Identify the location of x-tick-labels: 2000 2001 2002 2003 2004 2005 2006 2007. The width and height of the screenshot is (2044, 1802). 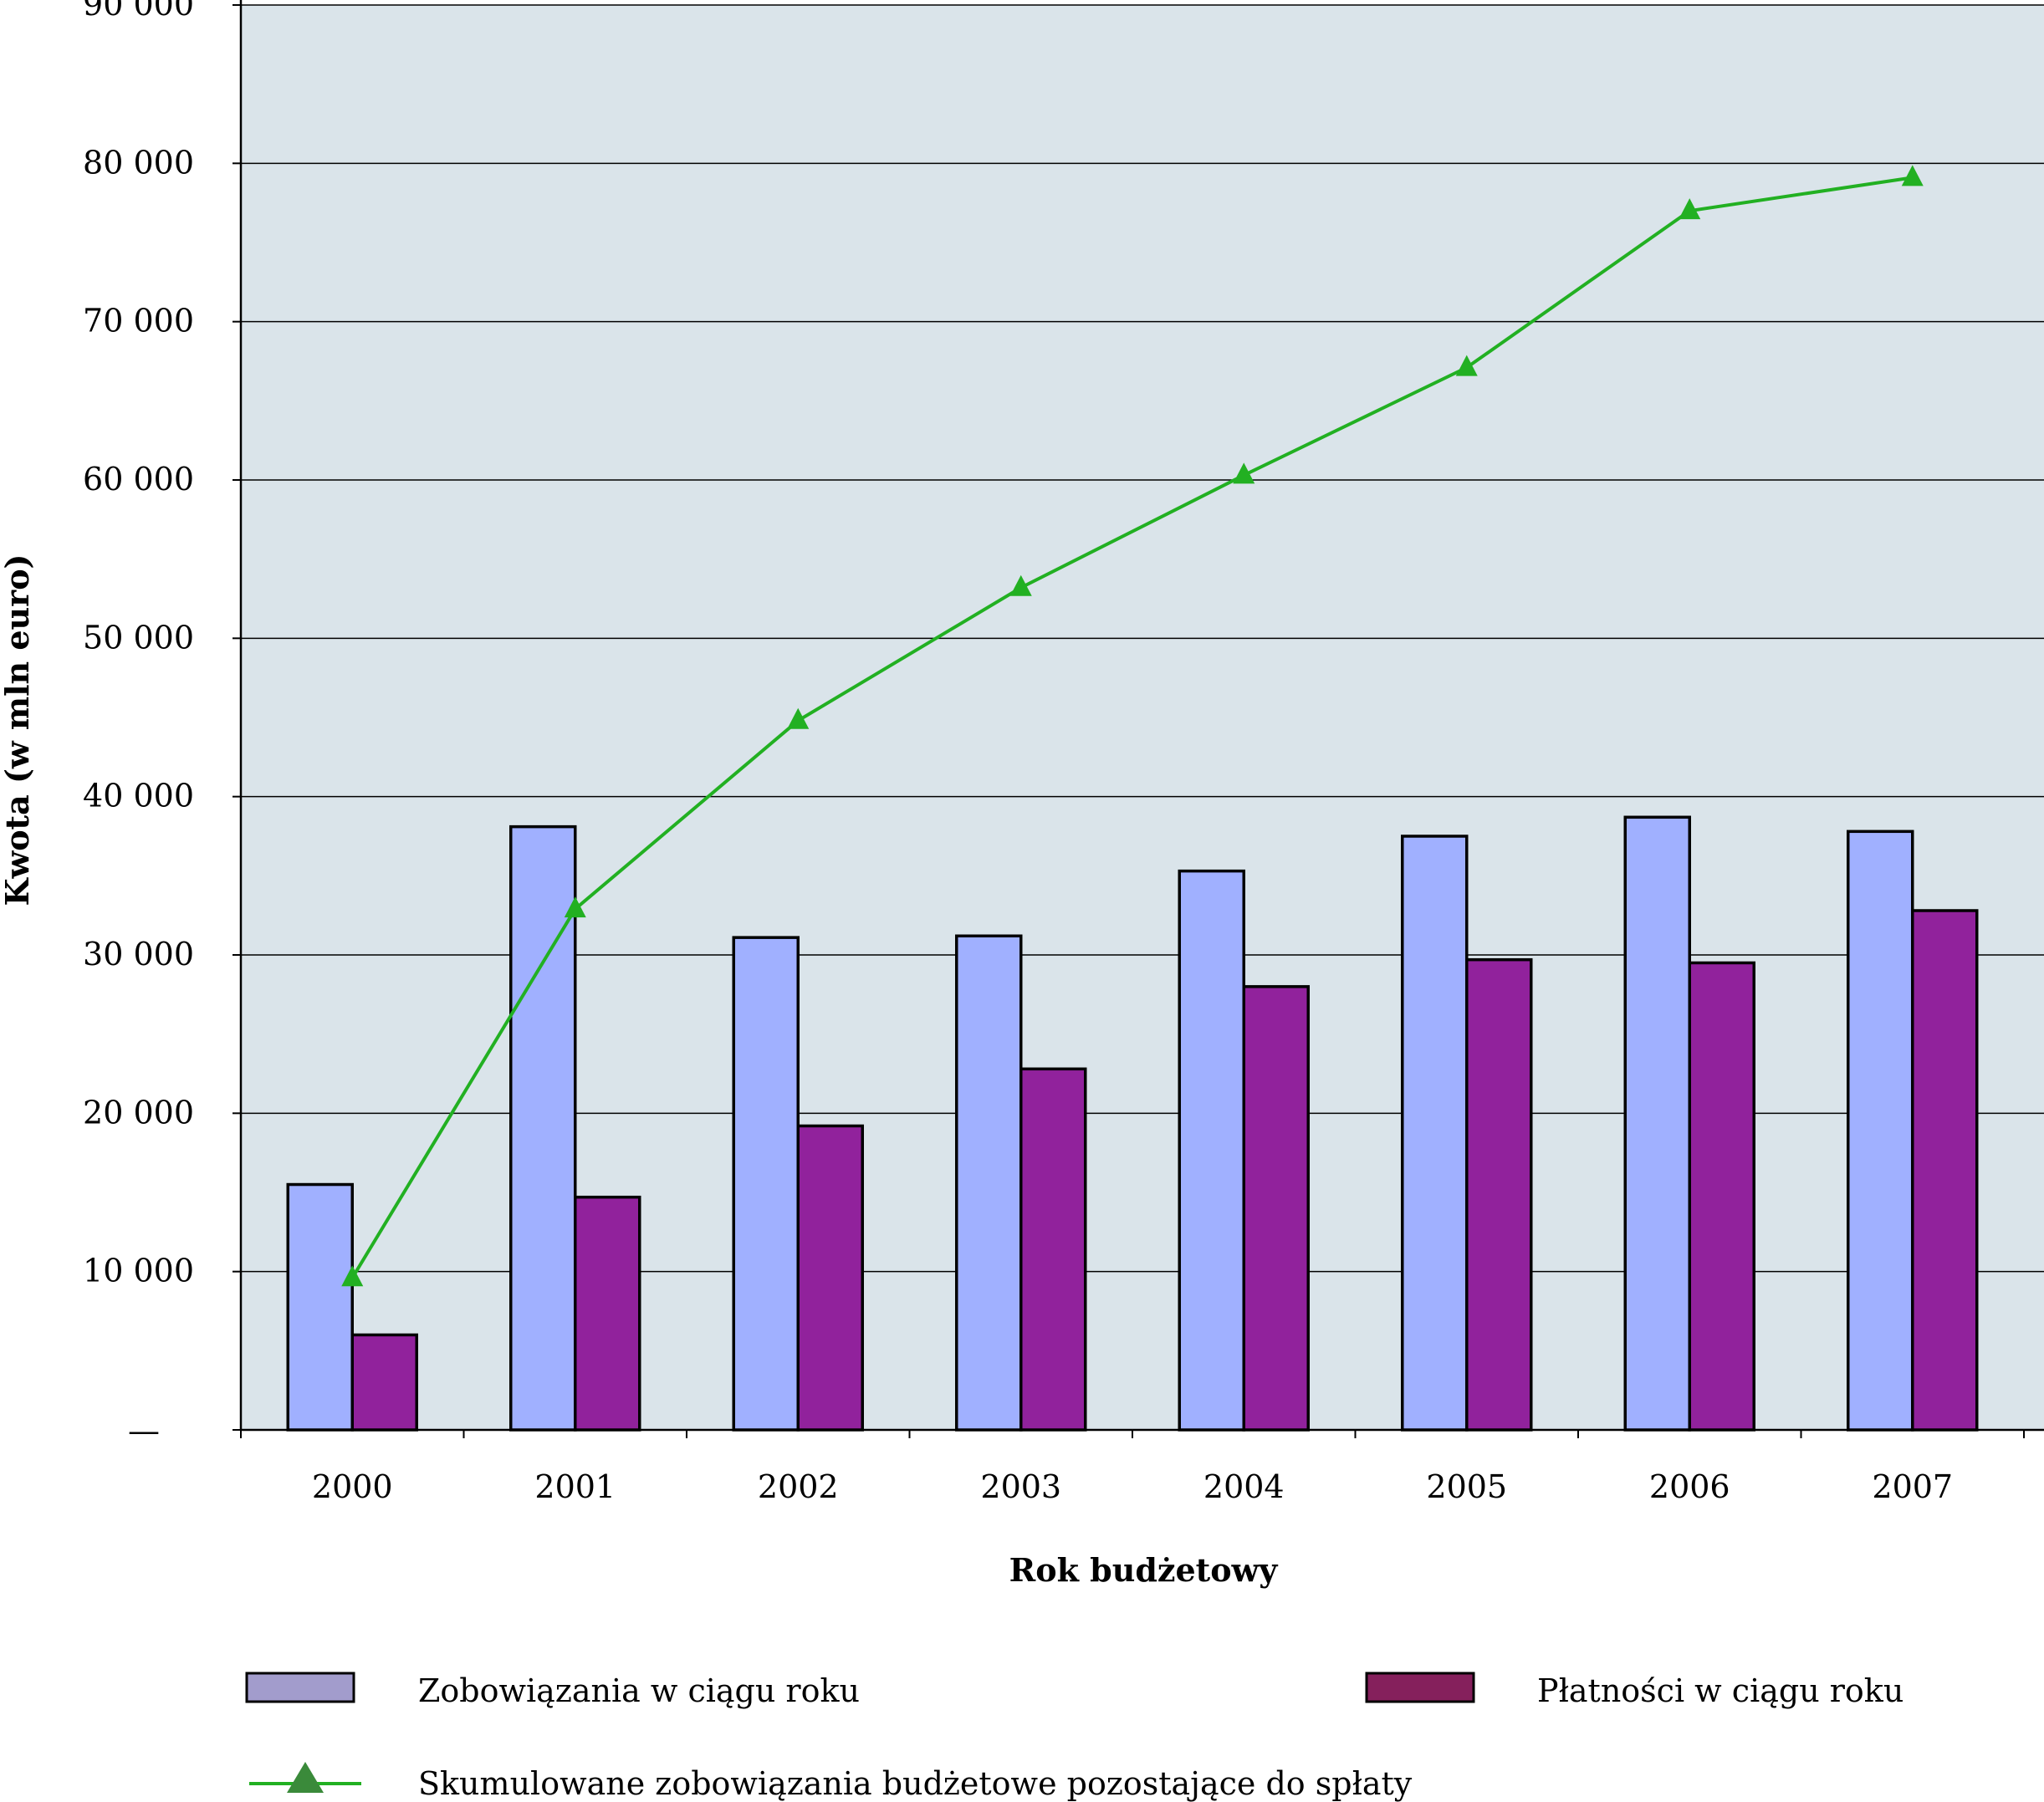
(1132, 1486).